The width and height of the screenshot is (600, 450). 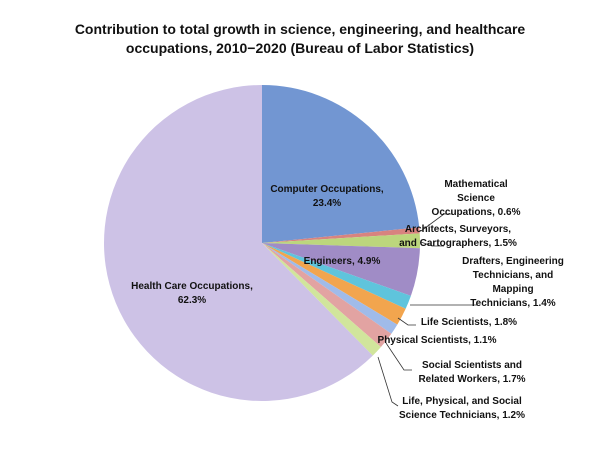 I want to click on data-label-line: Social Scientists and, so click(x=472, y=365).